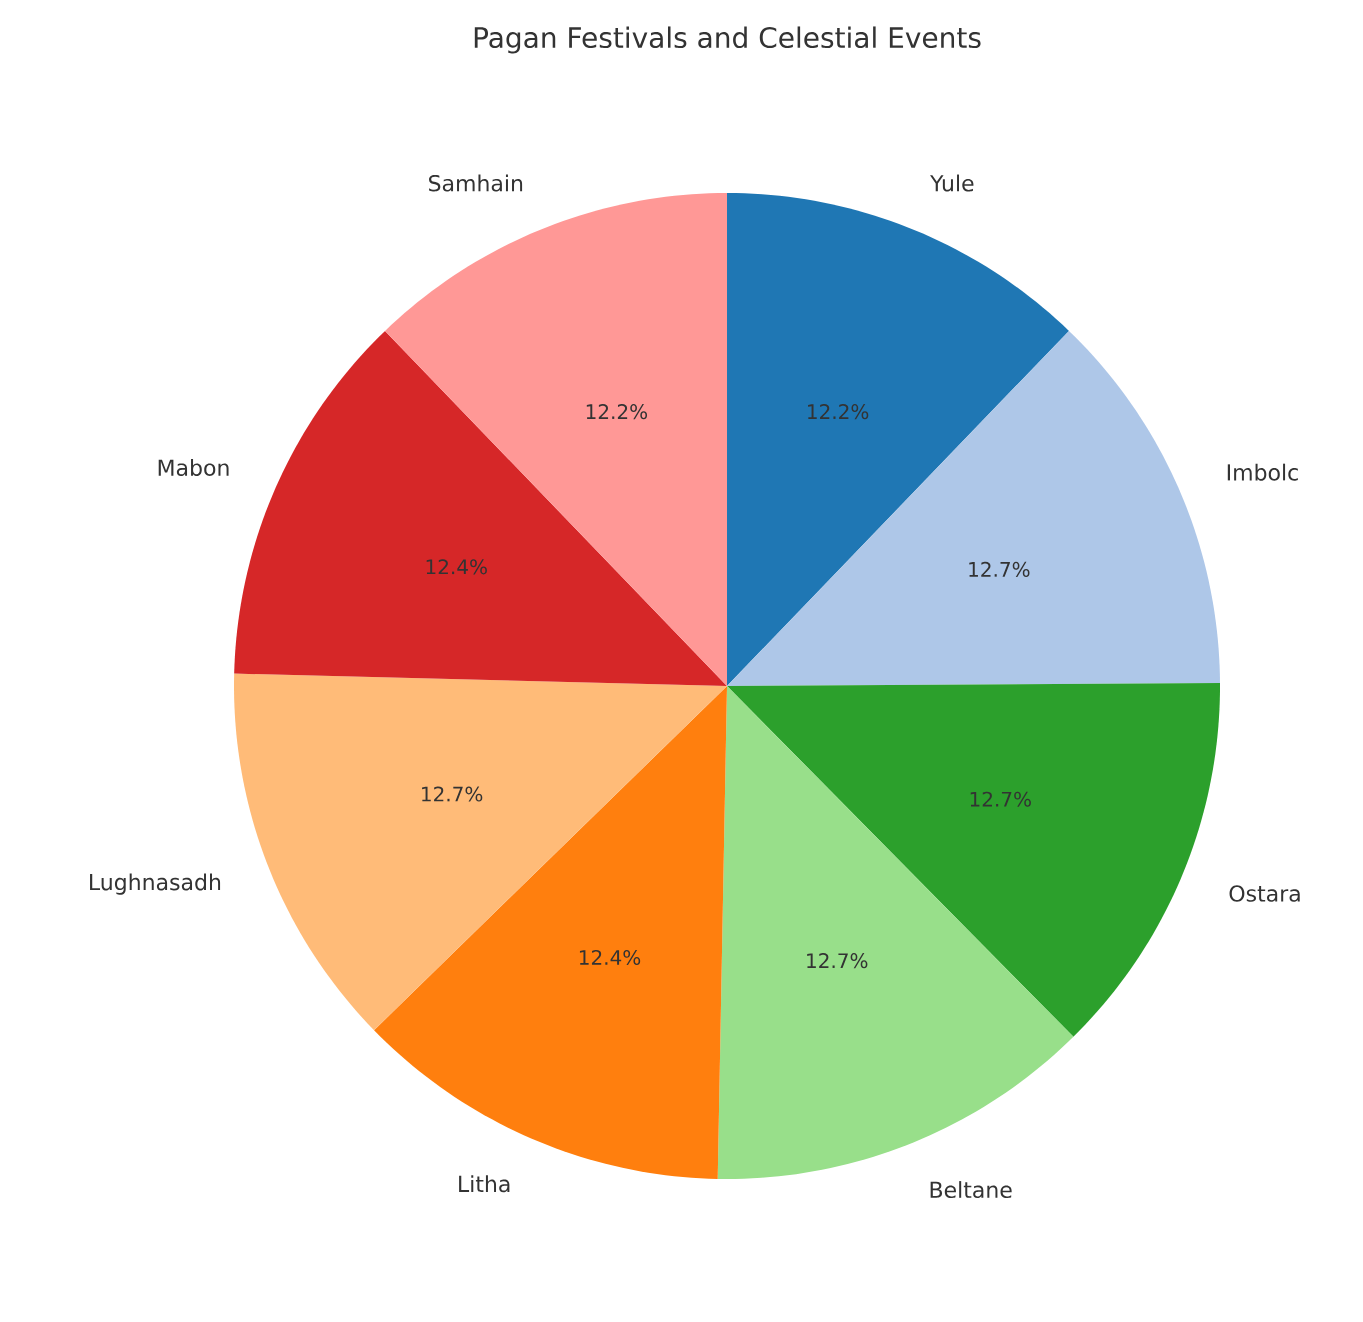  Describe the element at coordinates (727, 40) in the screenshot. I see `chart-title: Pagan Festivals and Celestial Events` at that location.